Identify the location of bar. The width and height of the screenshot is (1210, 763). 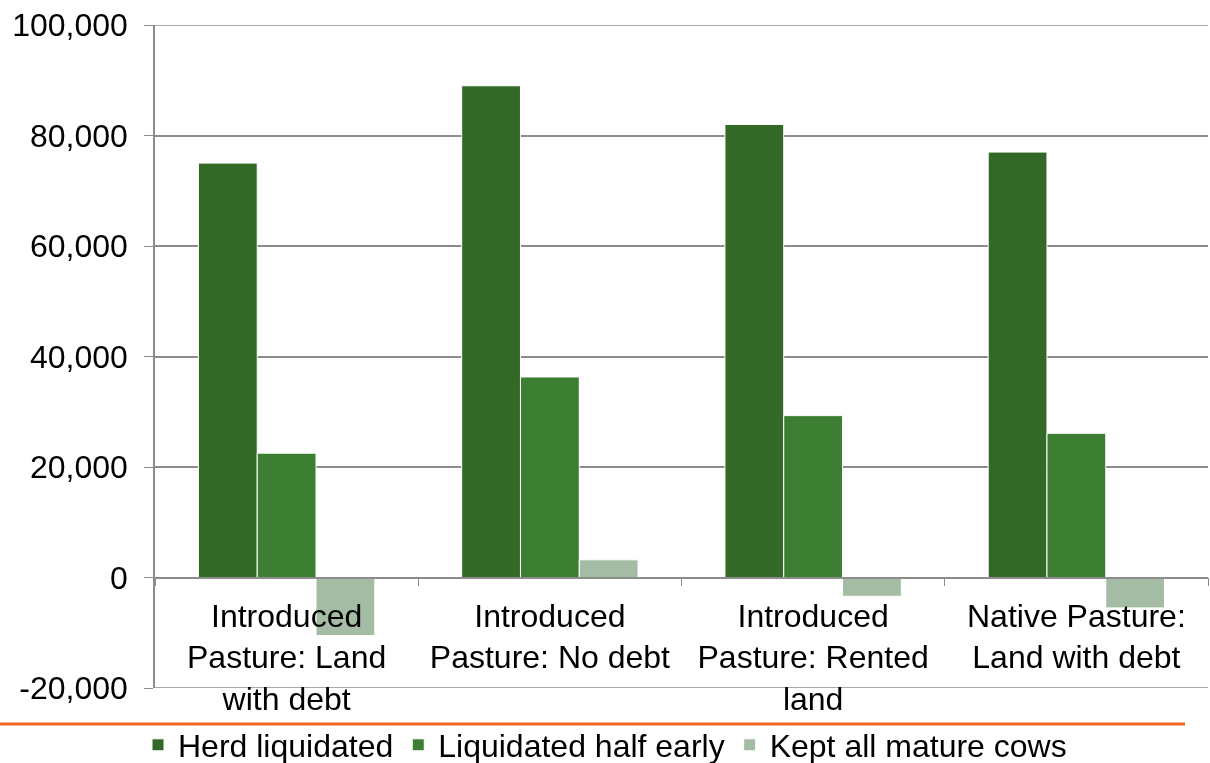
(872, 587).